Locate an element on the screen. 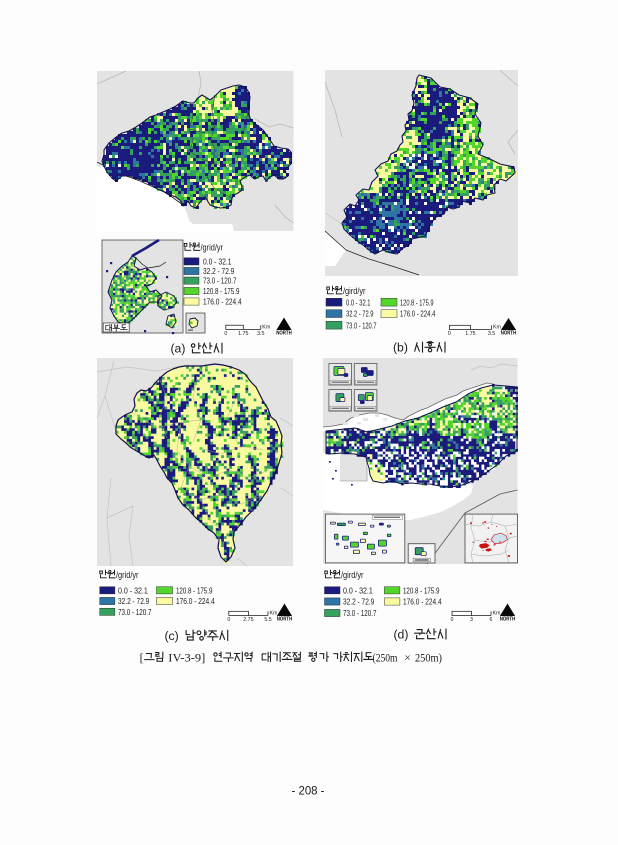 This screenshot has width=618, height=845. svg-text: IV-3-9] is located at coordinates (186, 658).